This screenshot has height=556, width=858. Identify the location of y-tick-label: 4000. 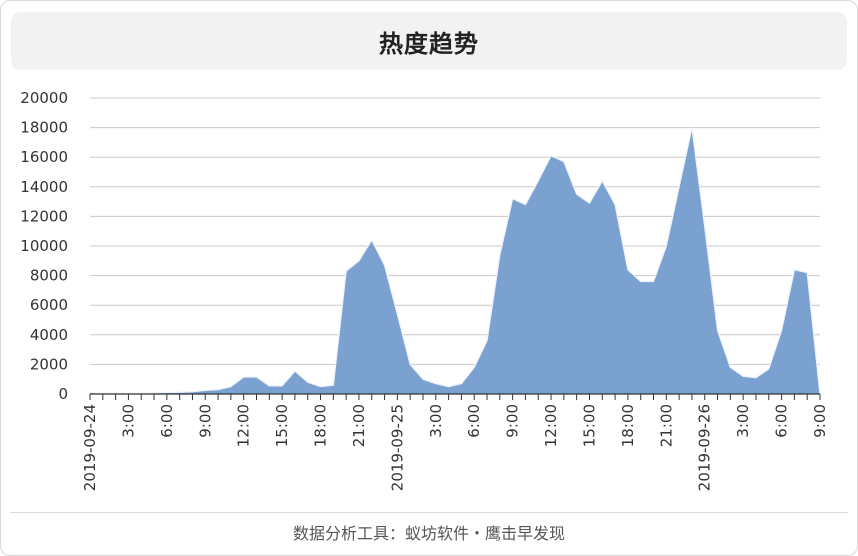
(49, 335).